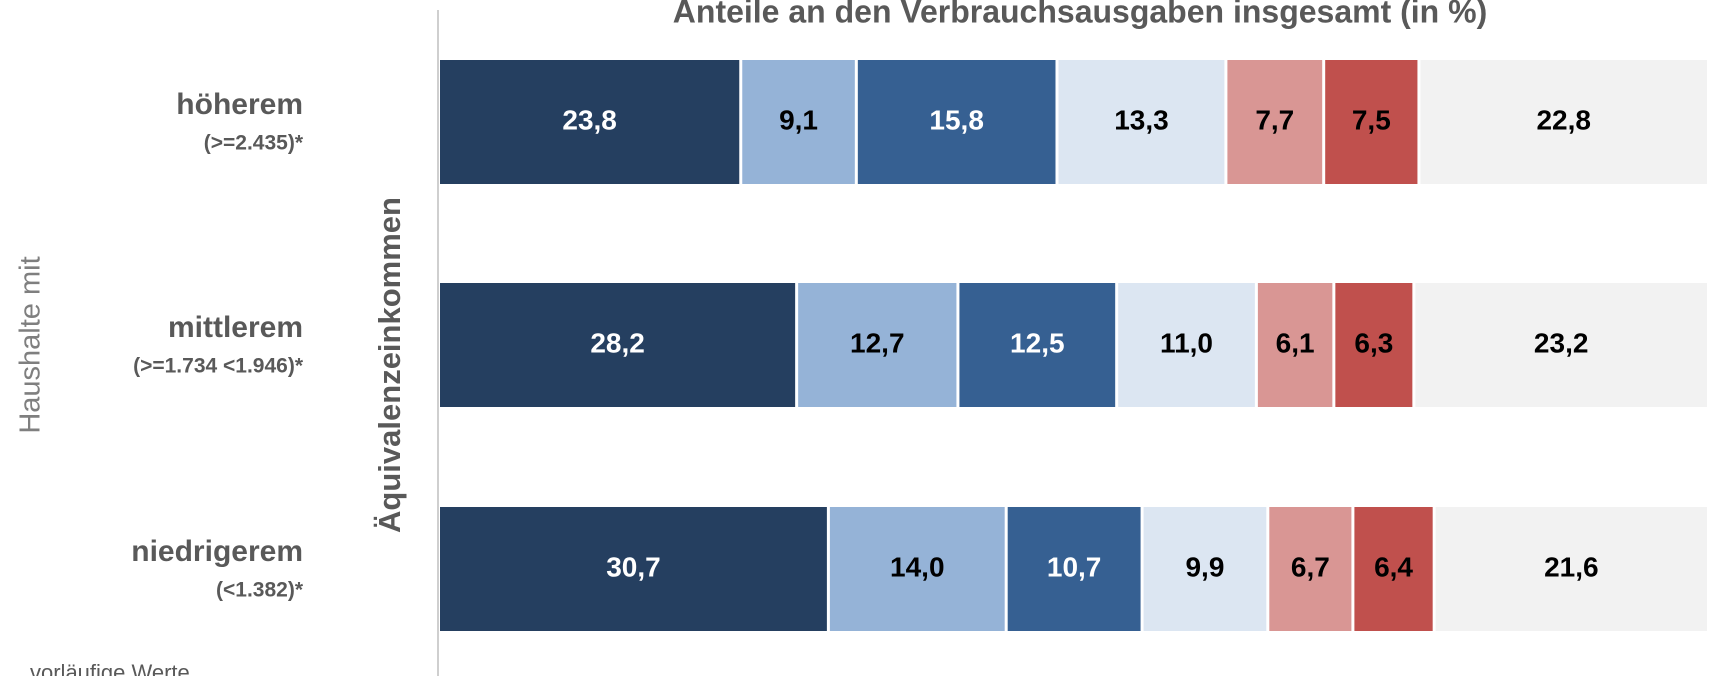 The image size is (1710, 676). Describe the element at coordinates (1204, 566) in the screenshot. I see `value-label: 9,9` at that location.